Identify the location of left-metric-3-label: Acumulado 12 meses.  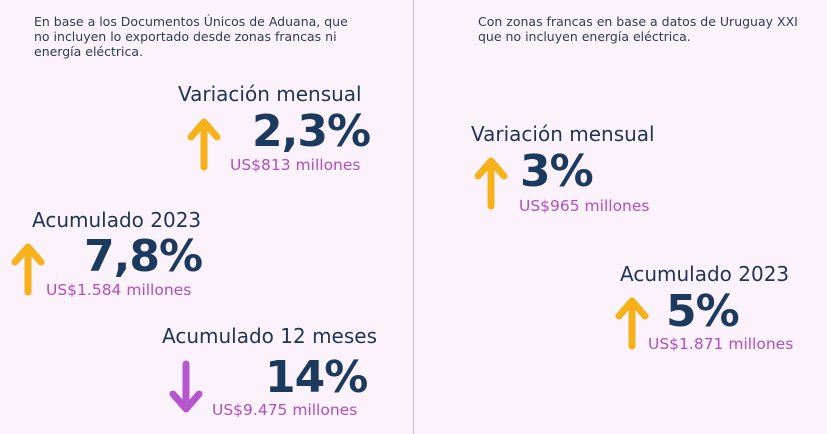
(269, 336).